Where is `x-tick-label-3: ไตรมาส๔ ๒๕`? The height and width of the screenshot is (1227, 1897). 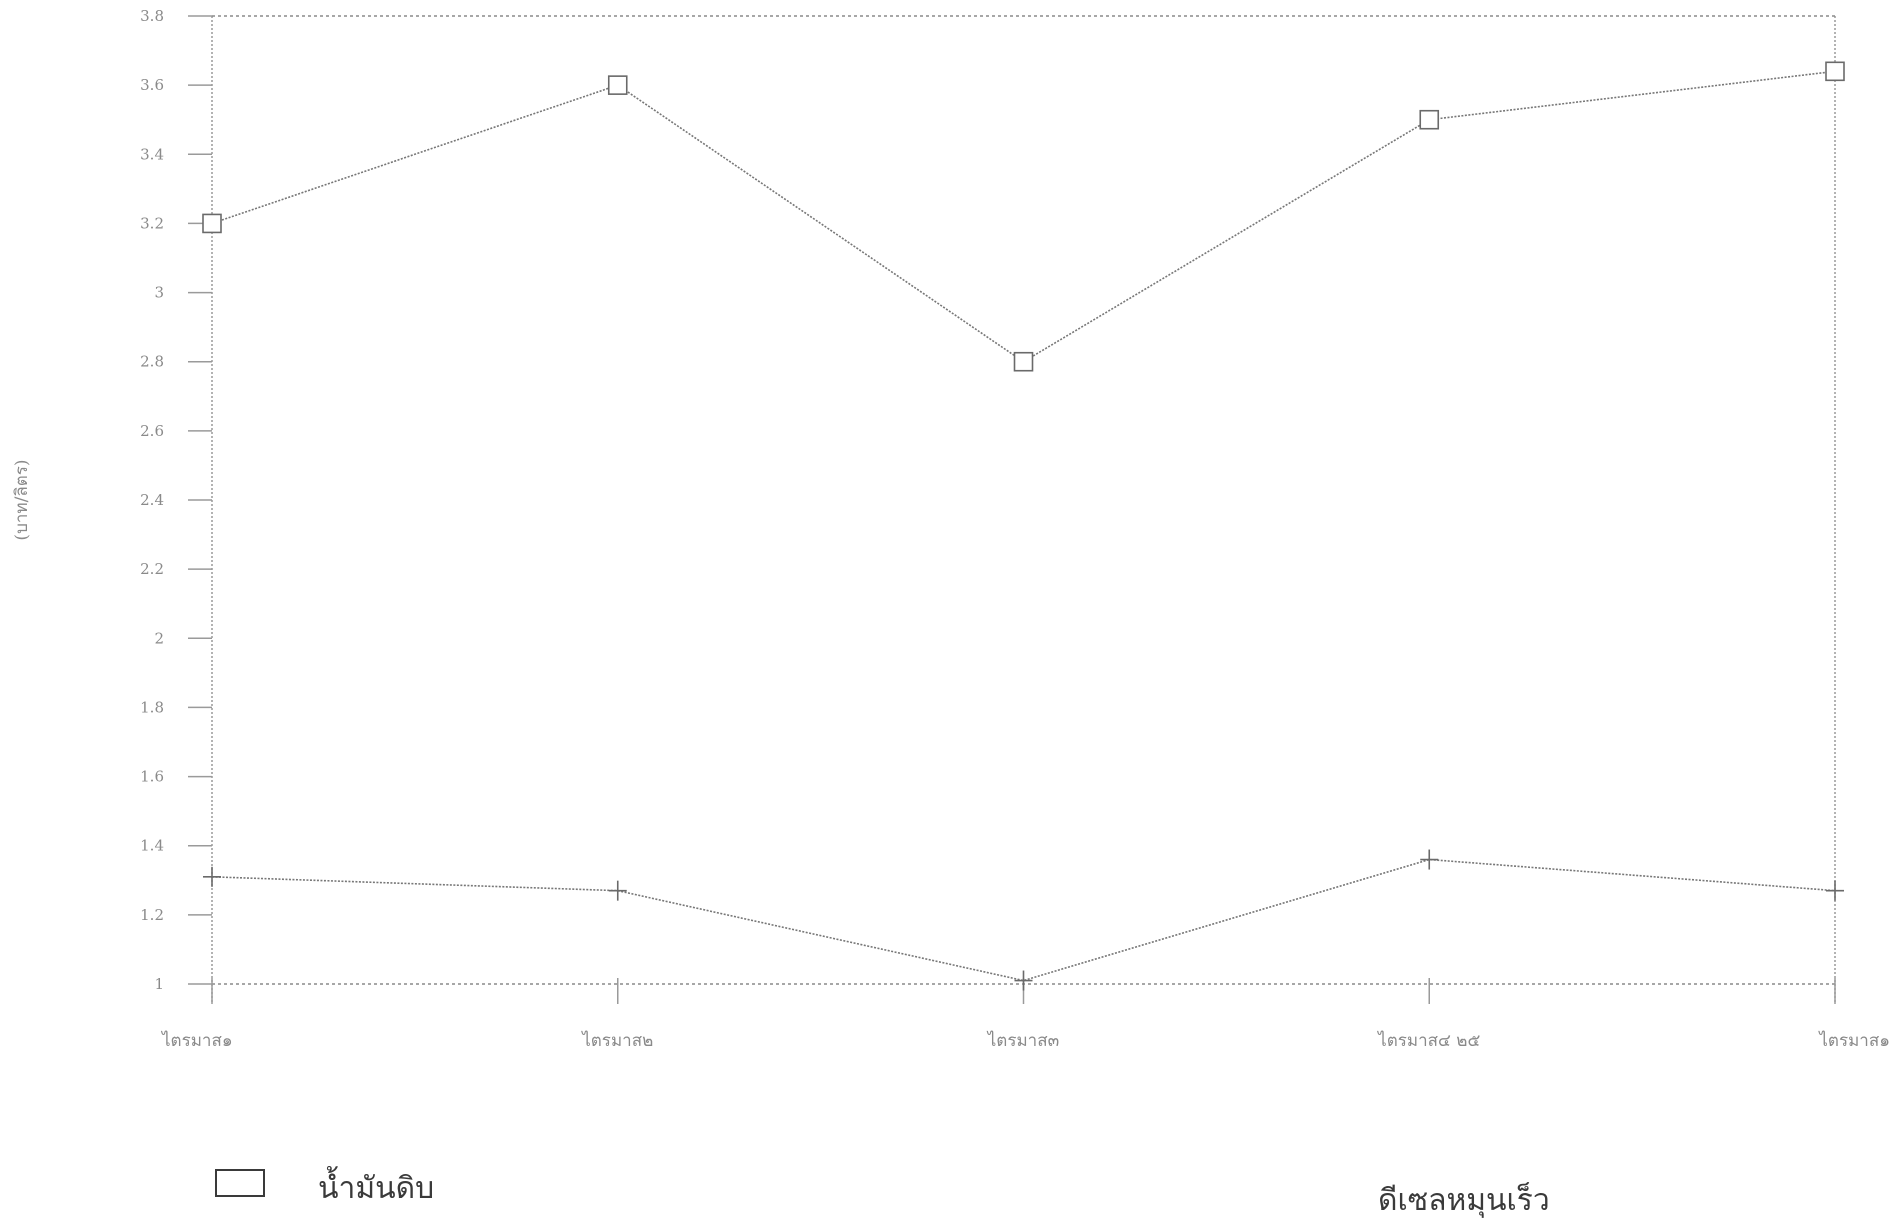
x-tick-label-3: ไตรมาส๔ ๒๕ is located at coordinates (1428, 1040).